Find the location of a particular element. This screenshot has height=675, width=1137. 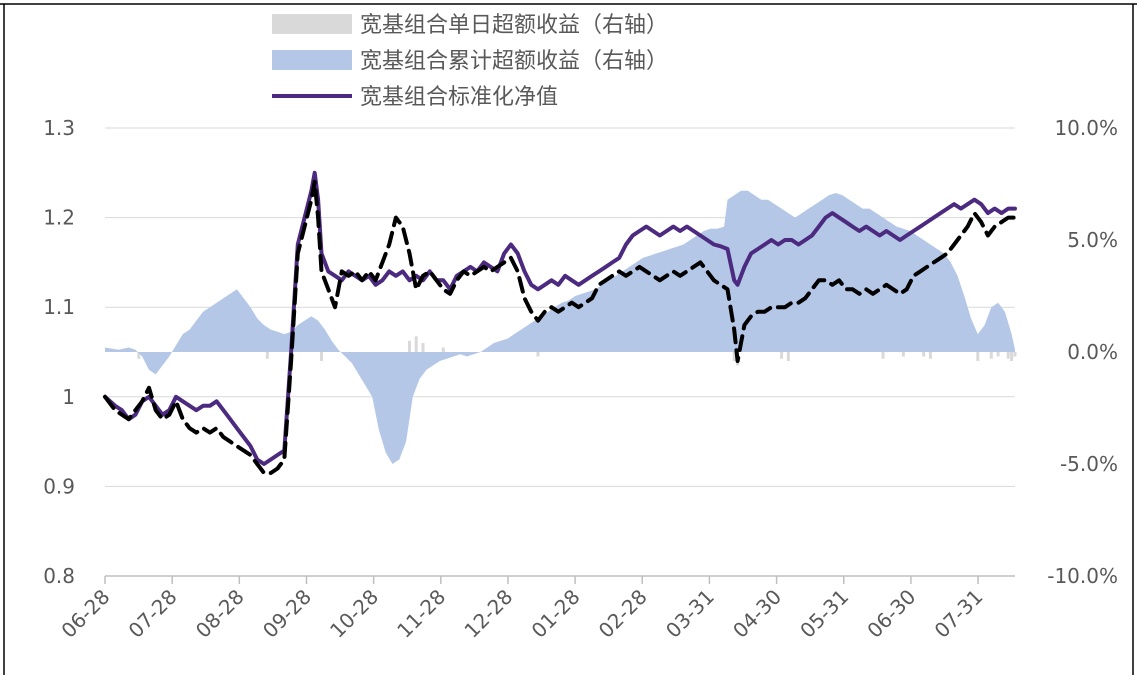

left-tick-label: 0.8 is located at coordinates (59, 576).